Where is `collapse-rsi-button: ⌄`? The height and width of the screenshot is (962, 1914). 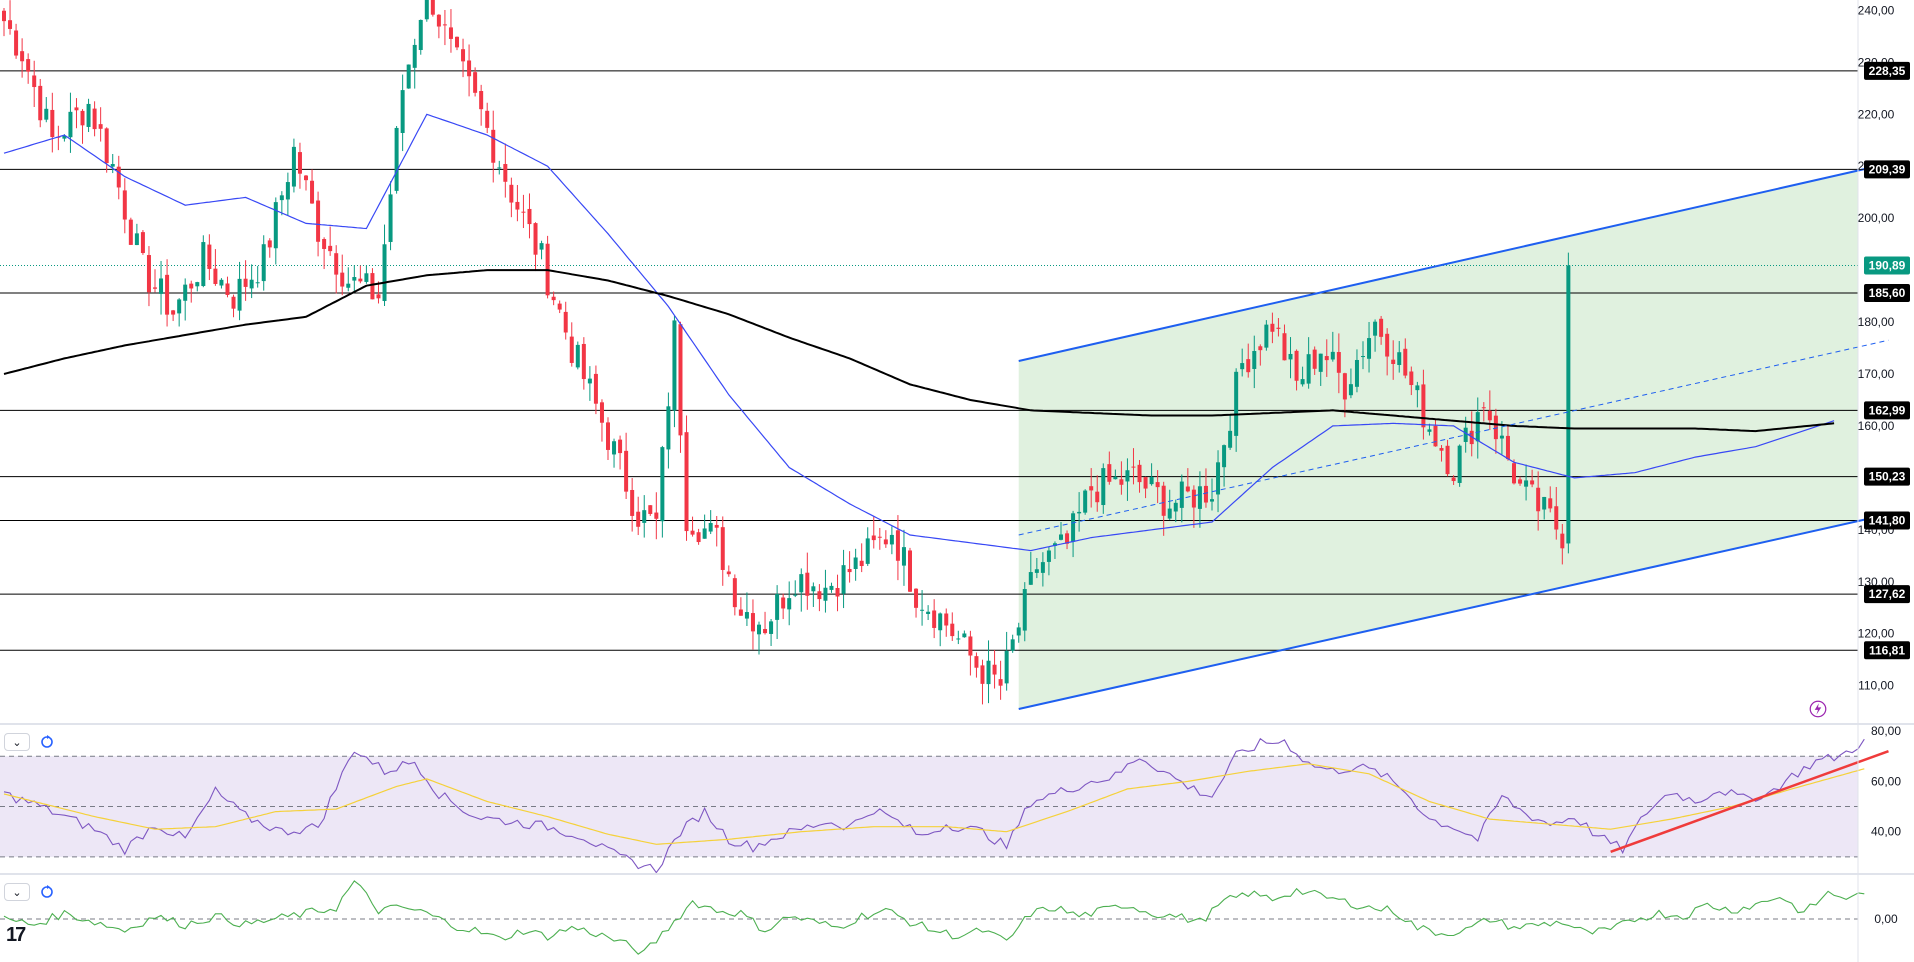
collapse-rsi-button: ⌄ is located at coordinates (17, 742).